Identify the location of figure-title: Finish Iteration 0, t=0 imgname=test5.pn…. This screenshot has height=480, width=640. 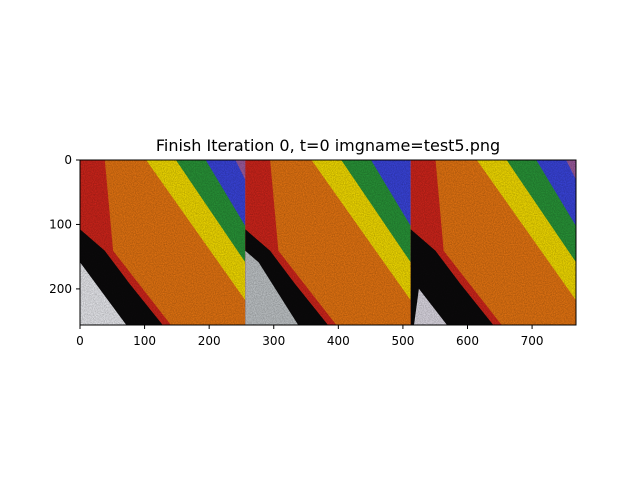
(328, 145).